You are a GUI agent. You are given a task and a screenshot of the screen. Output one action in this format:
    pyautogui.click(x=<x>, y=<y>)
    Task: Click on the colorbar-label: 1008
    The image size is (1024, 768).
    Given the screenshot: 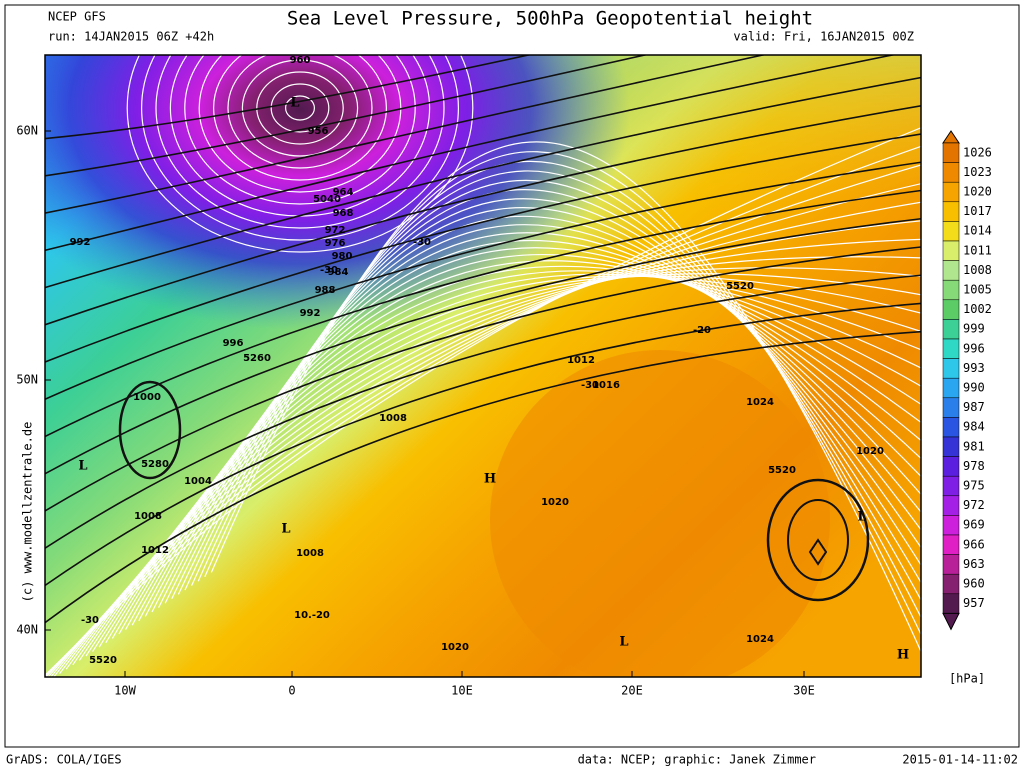 What is the action you would take?
    pyautogui.click(x=977, y=270)
    